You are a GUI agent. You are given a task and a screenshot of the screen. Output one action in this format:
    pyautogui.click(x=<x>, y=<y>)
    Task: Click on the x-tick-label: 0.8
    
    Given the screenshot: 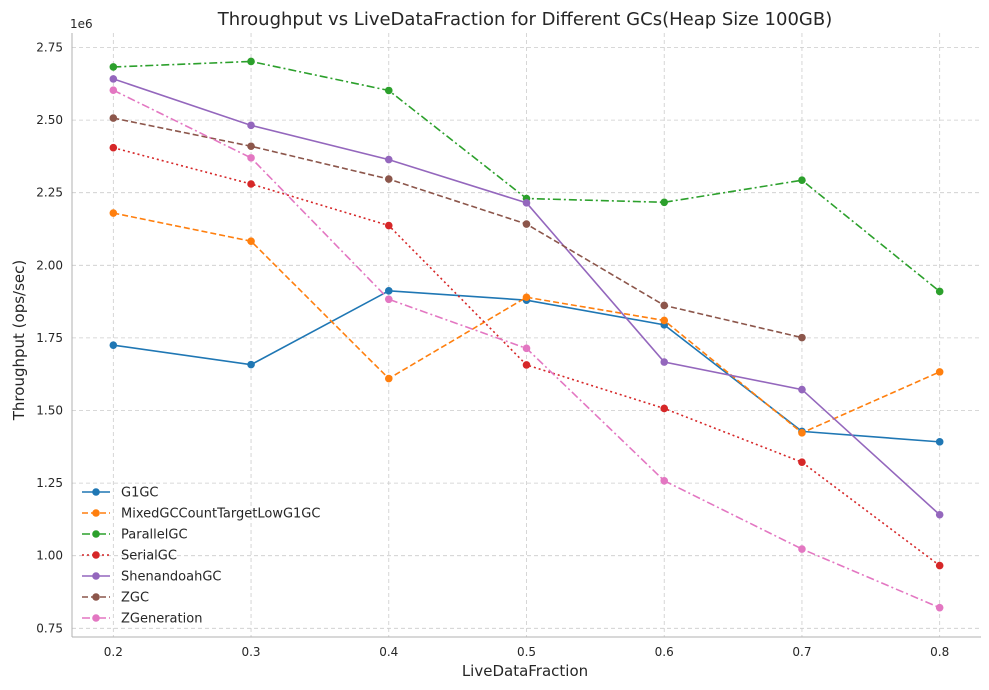 What is the action you would take?
    pyautogui.click(x=939, y=652)
    